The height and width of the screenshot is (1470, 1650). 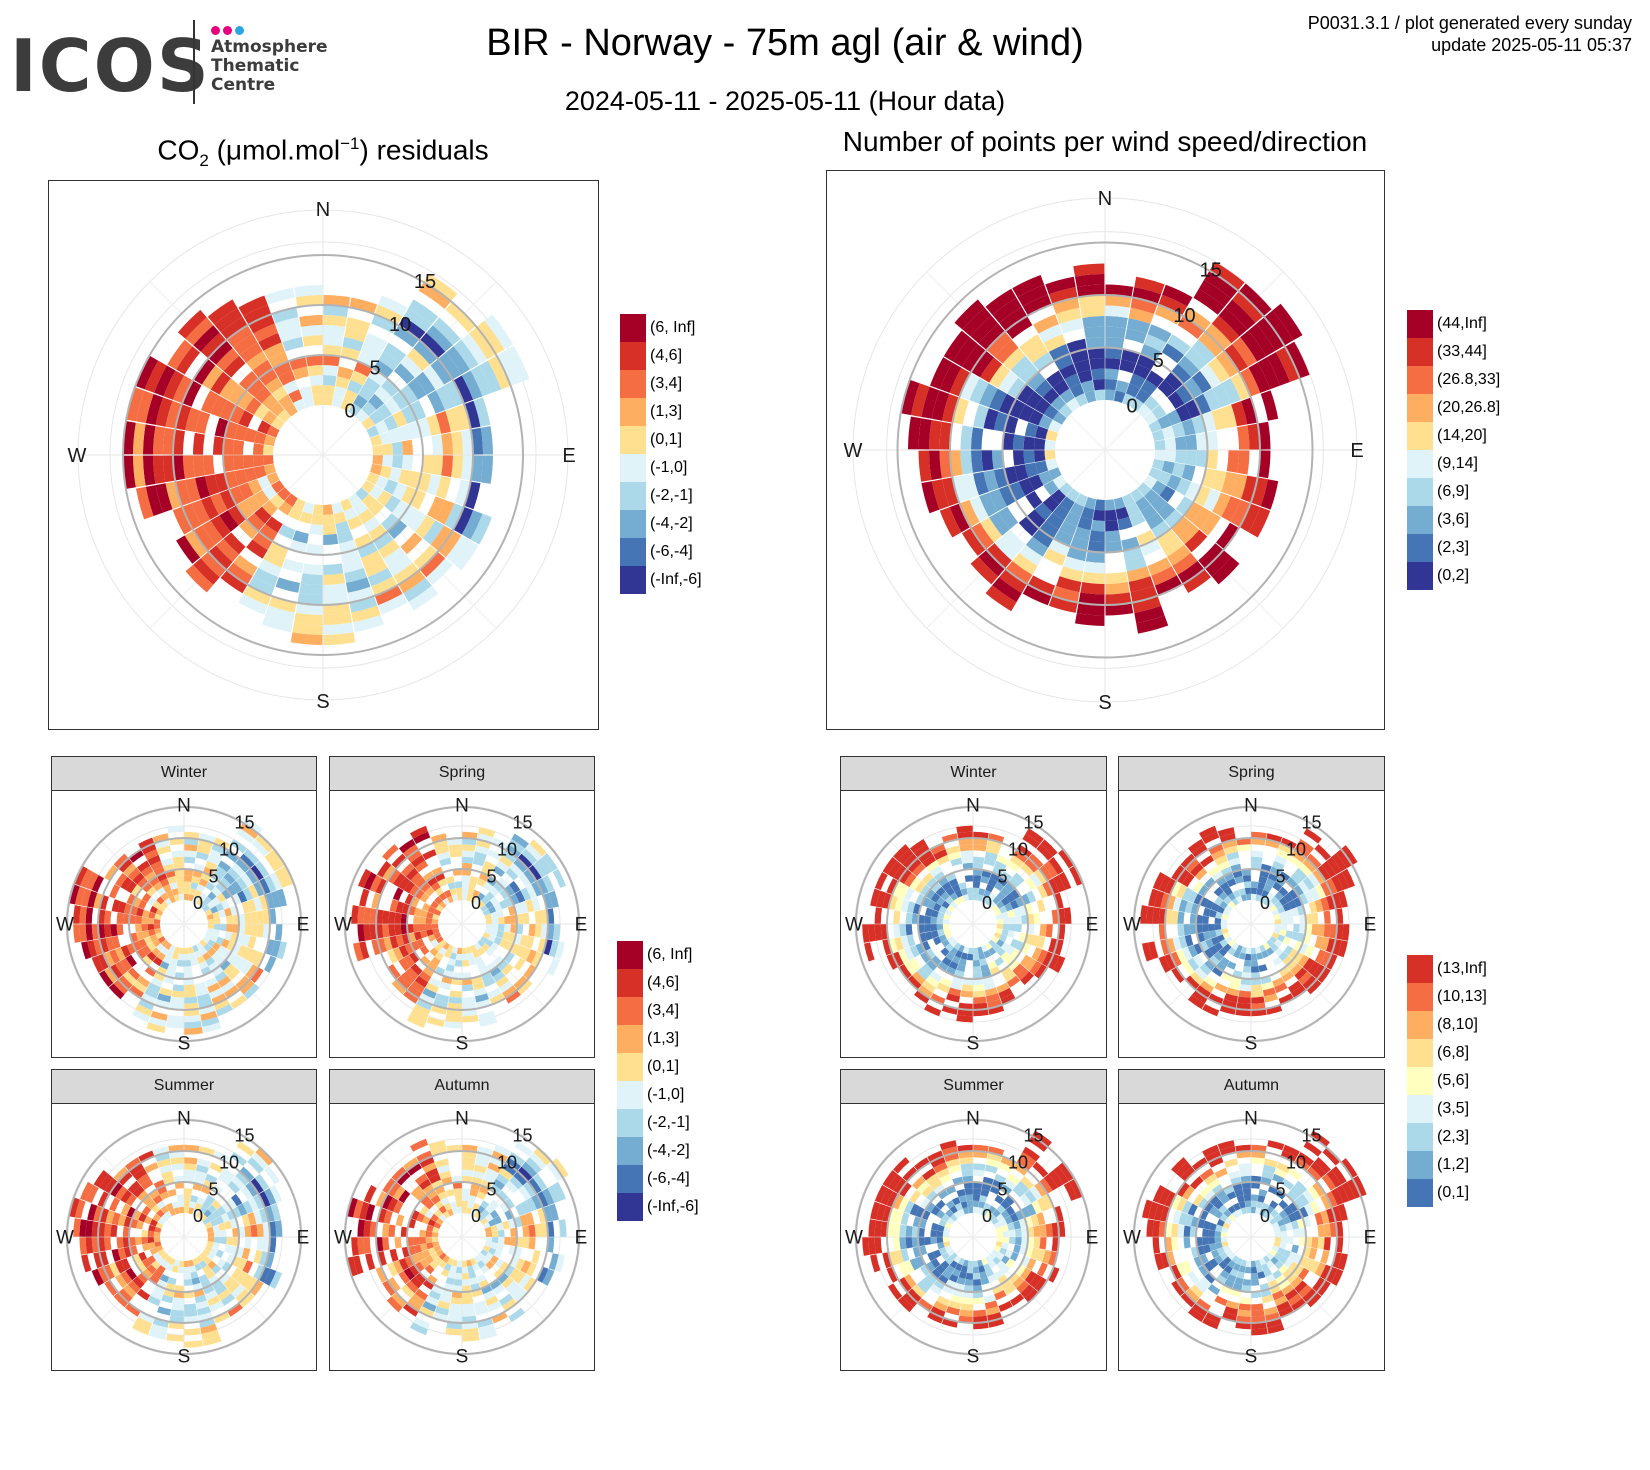 What do you see at coordinates (462, 773) in the screenshot?
I see `facet-strip-spring-co2: Spring` at bounding box center [462, 773].